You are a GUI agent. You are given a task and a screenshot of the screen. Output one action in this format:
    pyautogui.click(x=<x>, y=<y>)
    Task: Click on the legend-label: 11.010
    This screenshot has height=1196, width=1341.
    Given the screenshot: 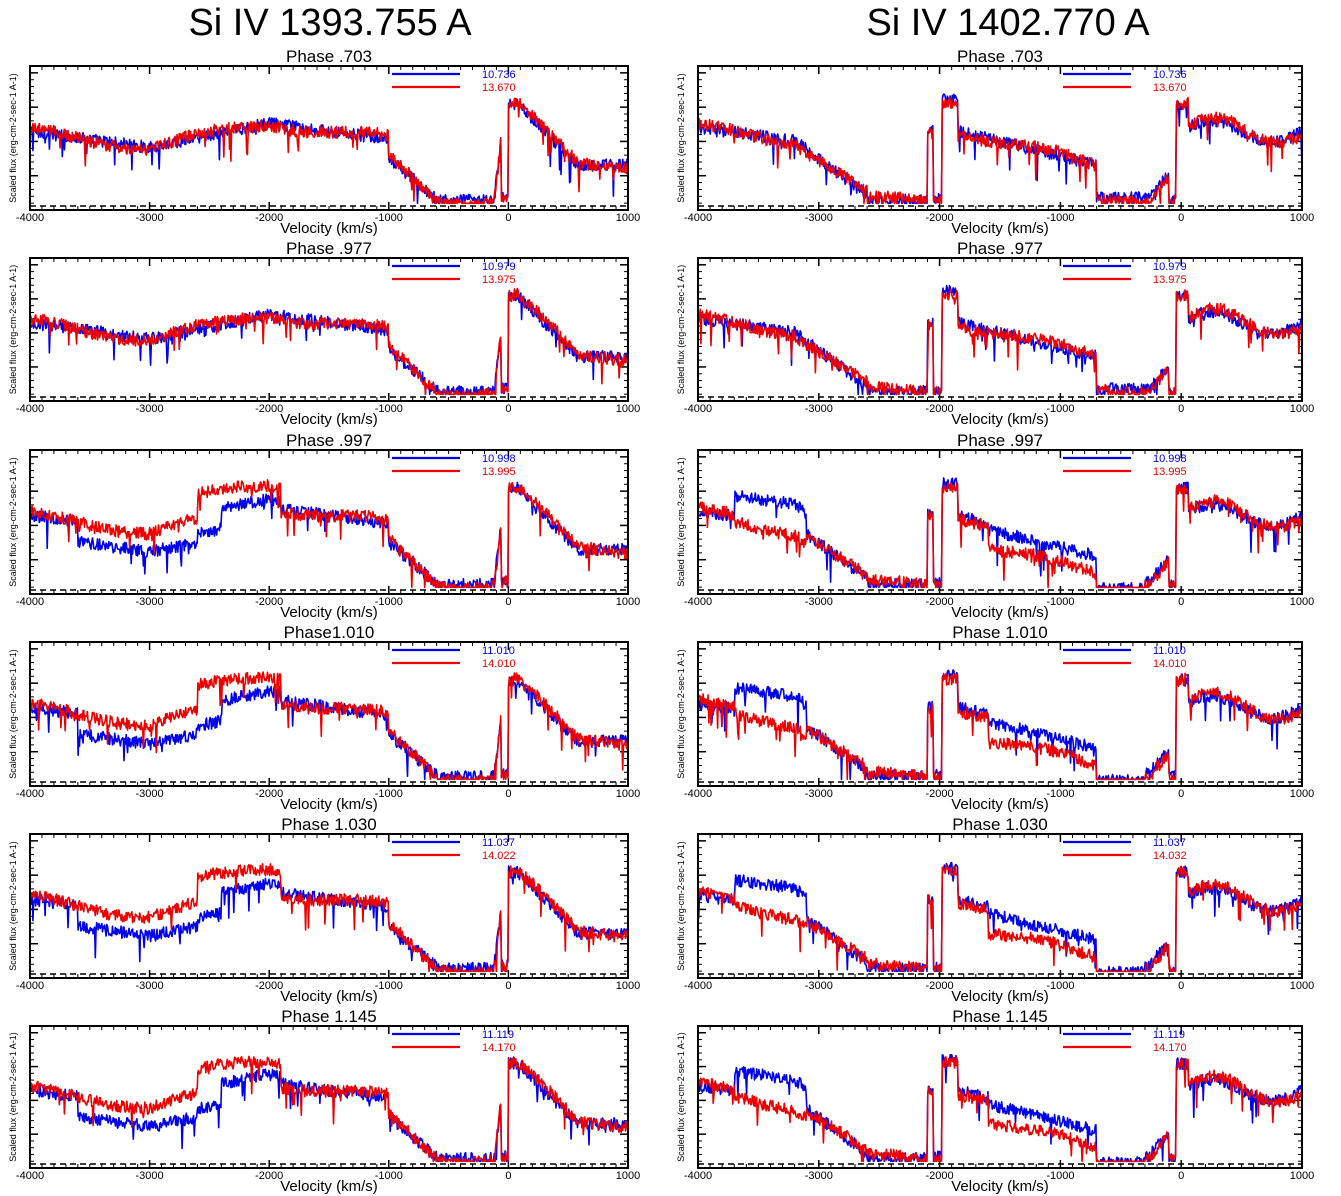 What is the action you would take?
    pyautogui.click(x=1169, y=651)
    